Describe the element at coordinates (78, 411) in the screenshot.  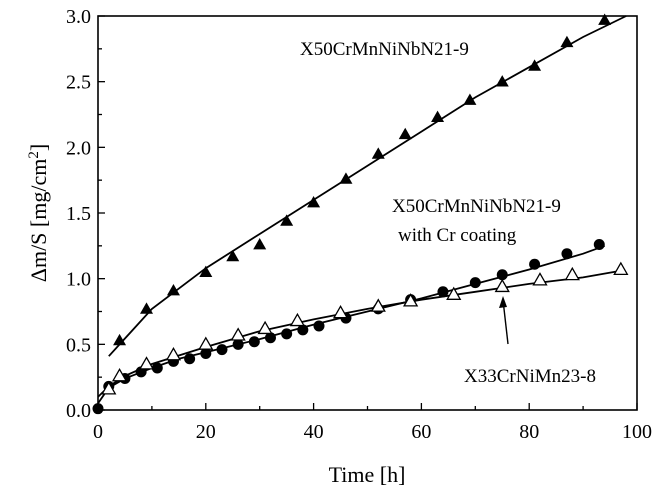
I see `y-tick-label: 0.0` at that location.